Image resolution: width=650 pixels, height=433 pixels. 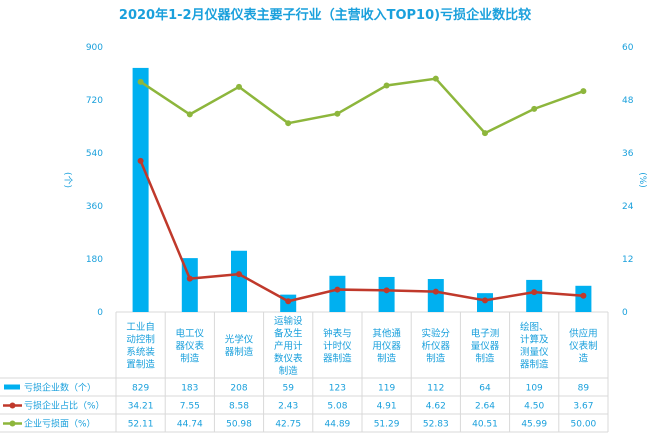 I want to click on data-label: 5.08, so click(x=337, y=407).